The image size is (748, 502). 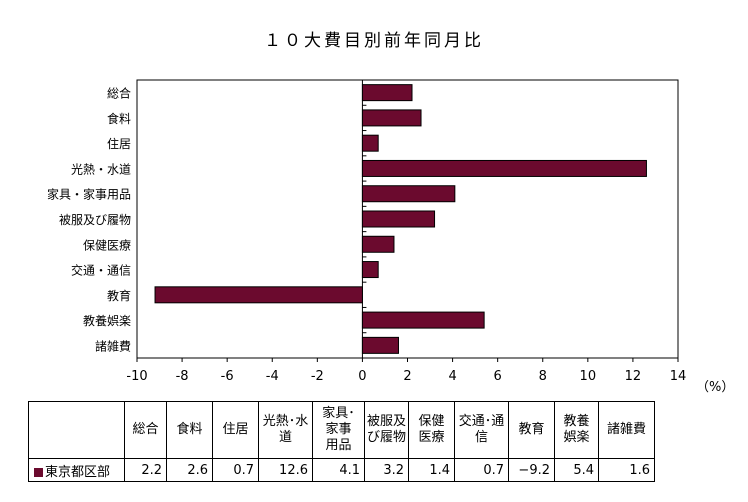 What do you see at coordinates (498, 376) in the screenshot?
I see `x-tick-label: 6` at bounding box center [498, 376].